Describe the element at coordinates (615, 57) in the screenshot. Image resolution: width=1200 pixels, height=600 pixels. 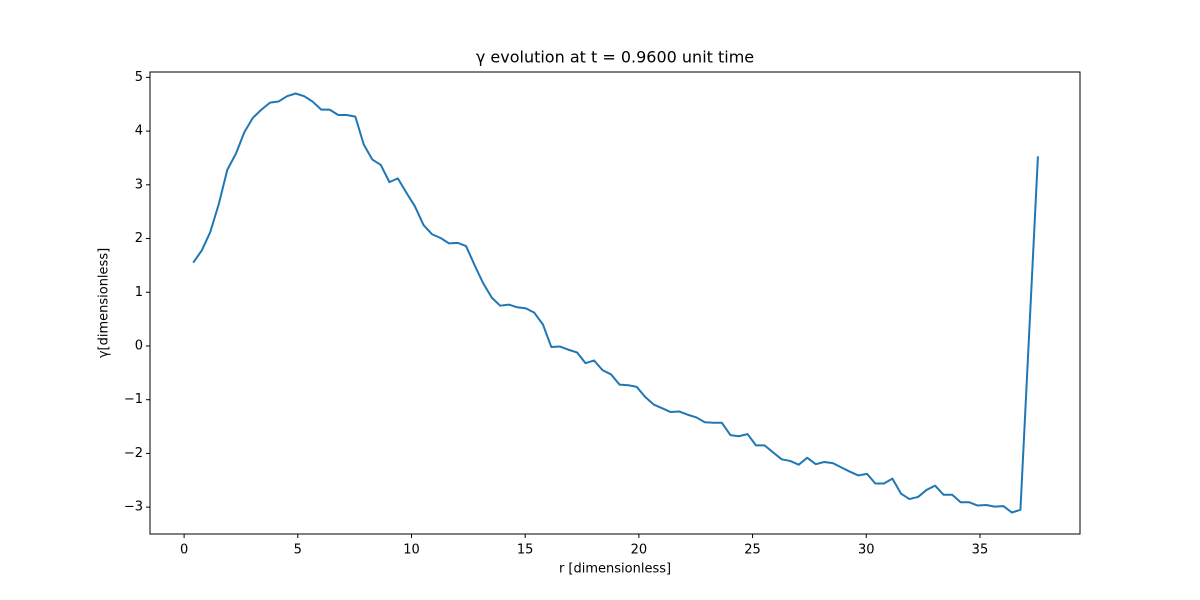
I see `chart-title: γ evolution at t = 0.9600 unit time` at that location.